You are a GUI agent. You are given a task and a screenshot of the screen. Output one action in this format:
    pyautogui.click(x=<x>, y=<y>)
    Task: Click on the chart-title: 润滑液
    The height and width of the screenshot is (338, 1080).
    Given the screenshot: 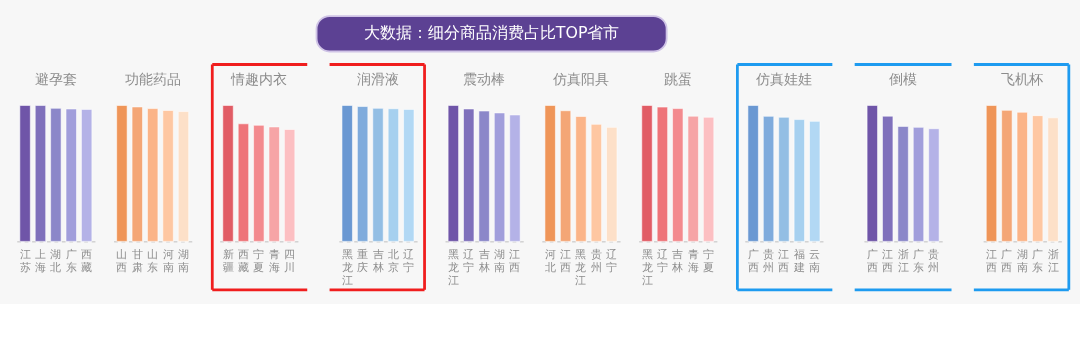 What is the action you would take?
    pyautogui.click(x=378, y=79)
    